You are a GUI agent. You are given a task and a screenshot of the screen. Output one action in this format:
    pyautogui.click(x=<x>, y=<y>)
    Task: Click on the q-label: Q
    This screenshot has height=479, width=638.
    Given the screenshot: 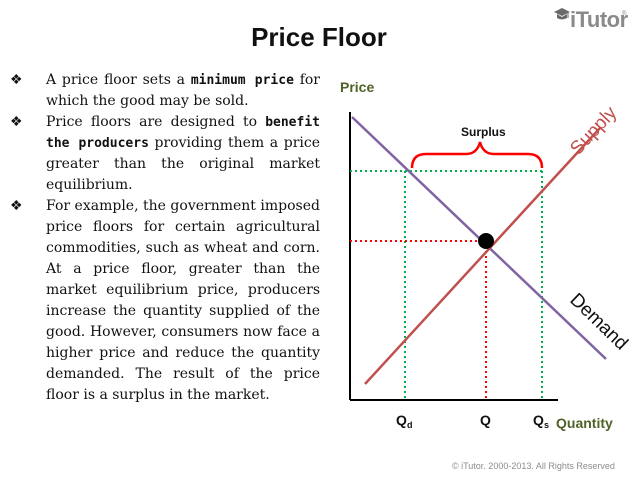 What is the action you would take?
    pyautogui.click(x=485, y=420)
    